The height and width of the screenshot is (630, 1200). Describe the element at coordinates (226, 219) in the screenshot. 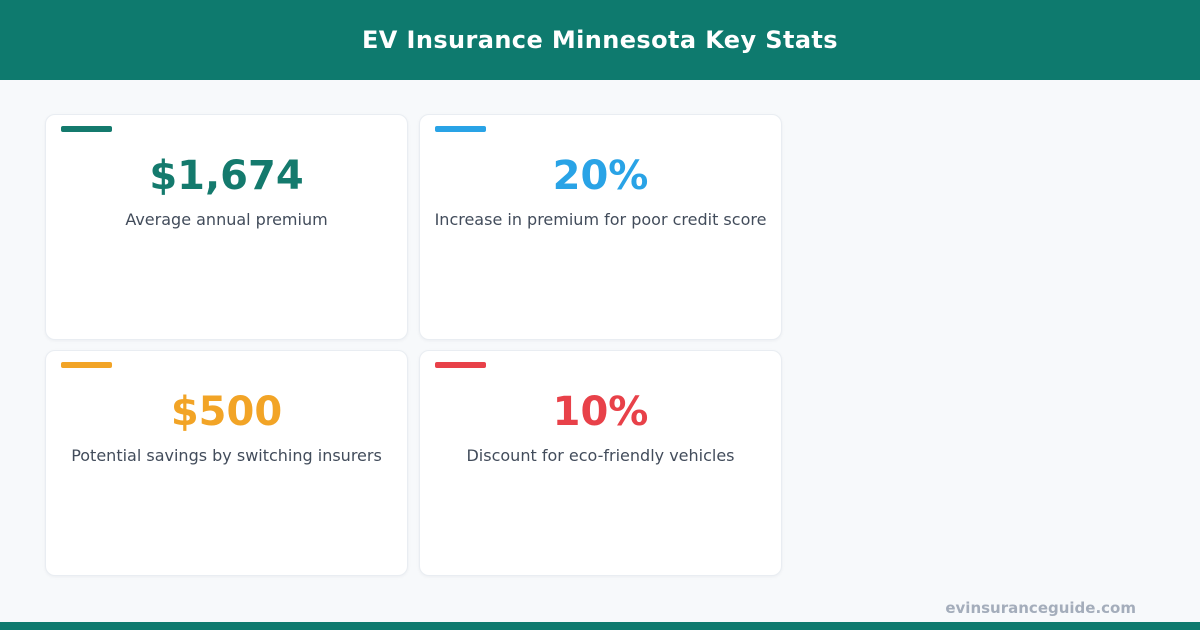

I see `stat-label: Average annual premium` at that location.